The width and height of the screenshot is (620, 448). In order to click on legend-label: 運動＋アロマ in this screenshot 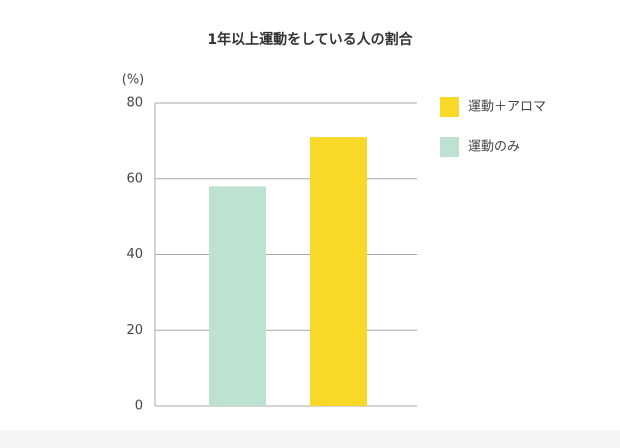, I will do `click(507, 107)`.